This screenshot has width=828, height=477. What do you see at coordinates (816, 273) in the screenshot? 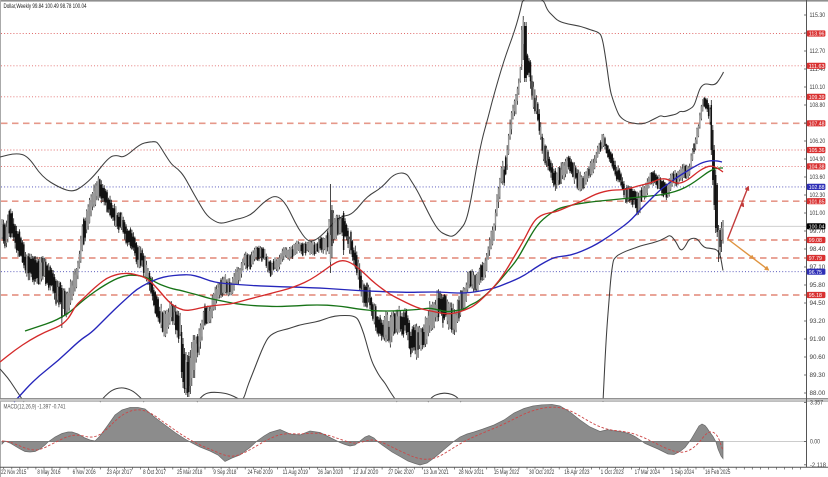
I see `svg-text: 96.75` at bounding box center [816, 273].